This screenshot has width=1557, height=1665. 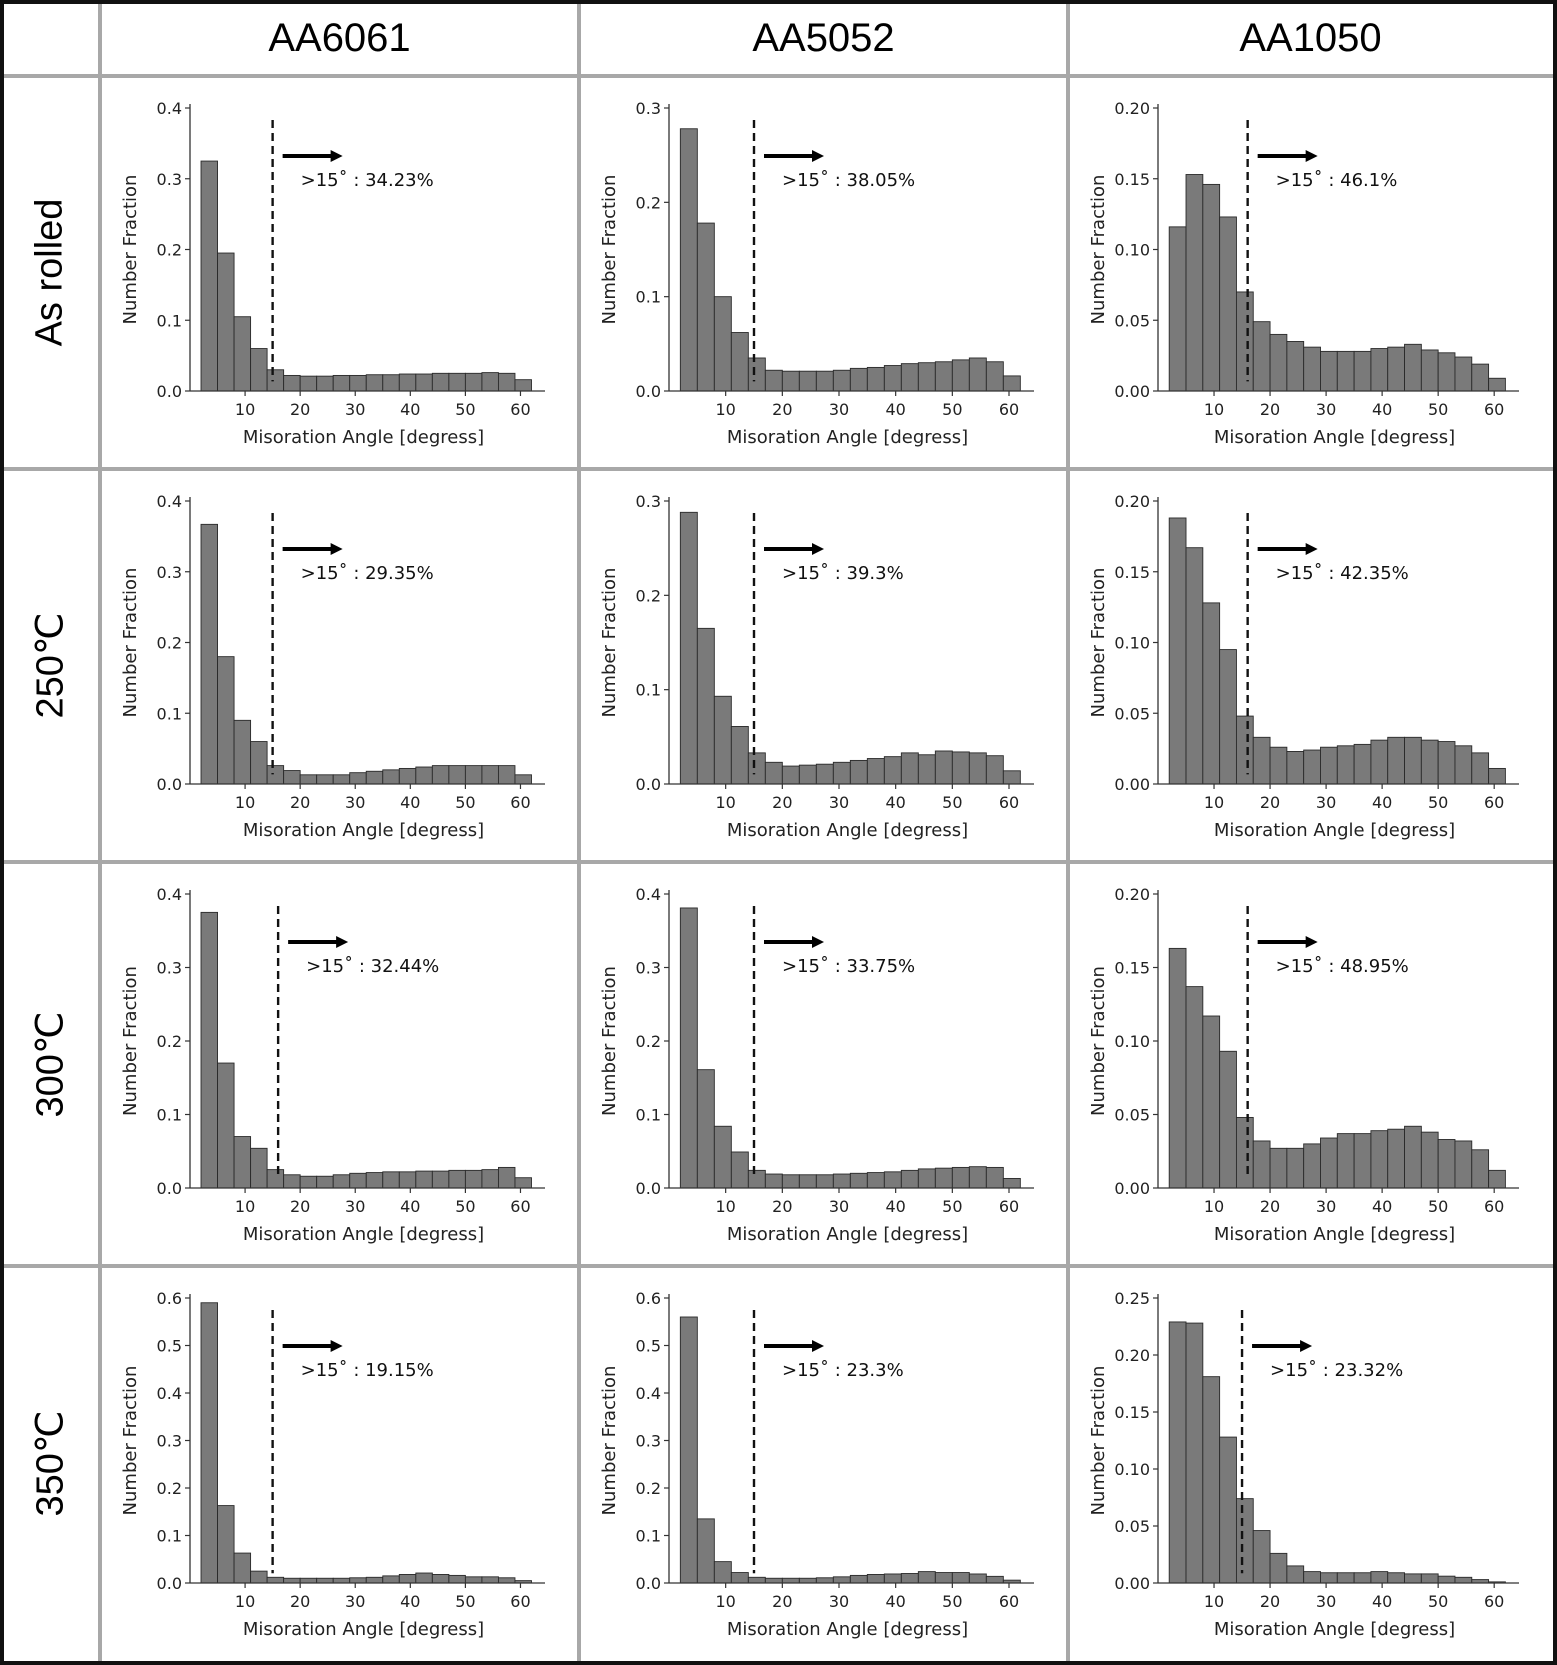 What do you see at coordinates (648, 391) in the screenshot?
I see `y-tick-label: 0.0` at bounding box center [648, 391].